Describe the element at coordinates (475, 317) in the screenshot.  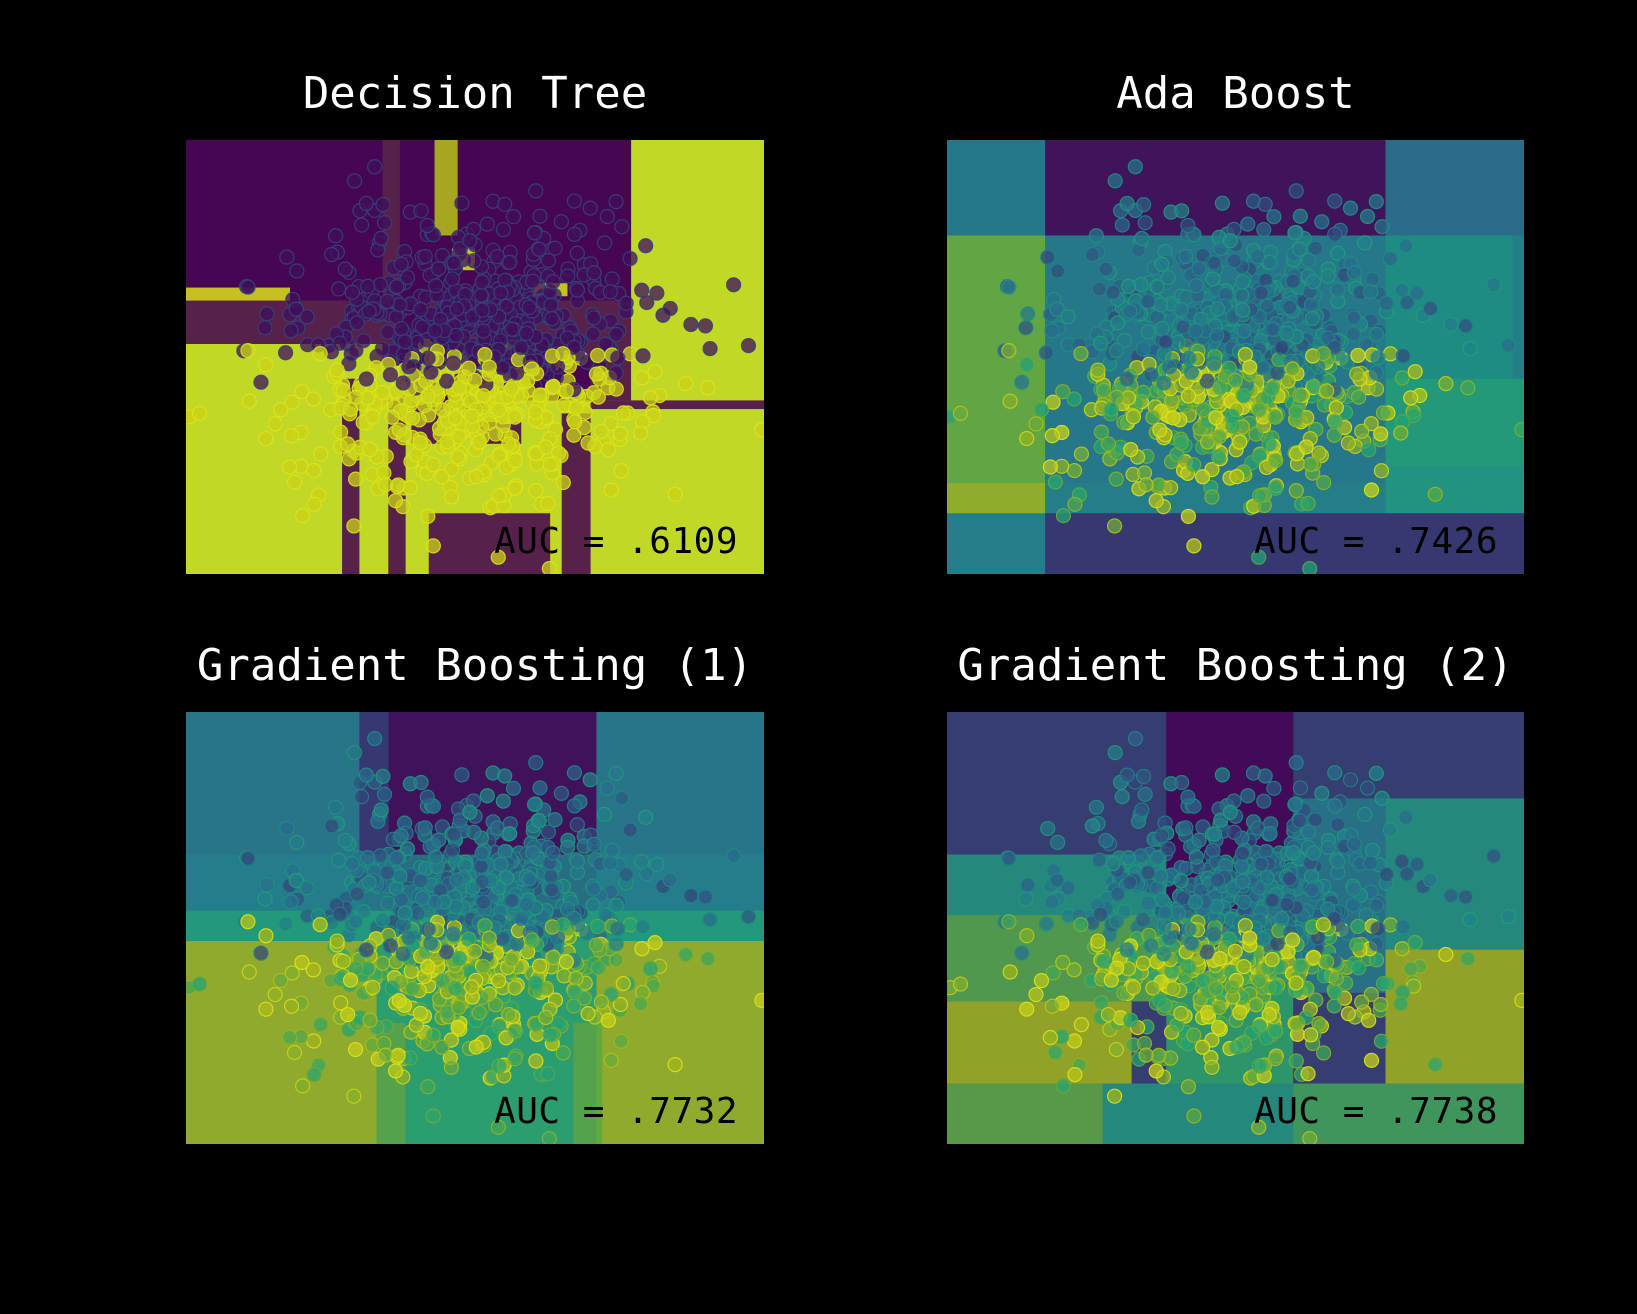
I see `panel-decision-tree: Decision Tree AUC = .6109` at that location.